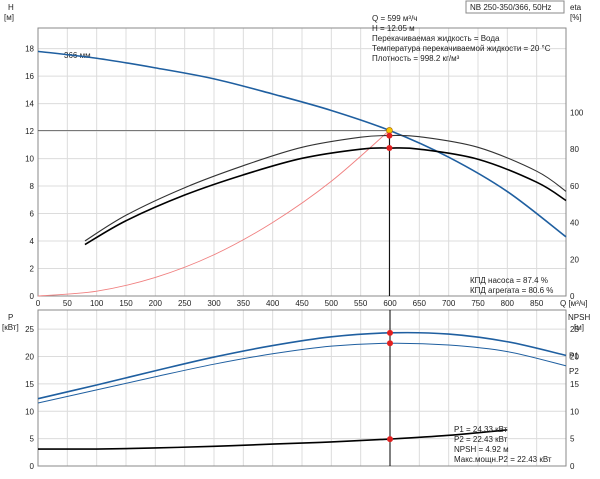 This screenshot has height=479, width=600. What do you see at coordinates (156, 303) in the screenshot?
I see `tick-label-q: 200` at bounding box center [156, 303].